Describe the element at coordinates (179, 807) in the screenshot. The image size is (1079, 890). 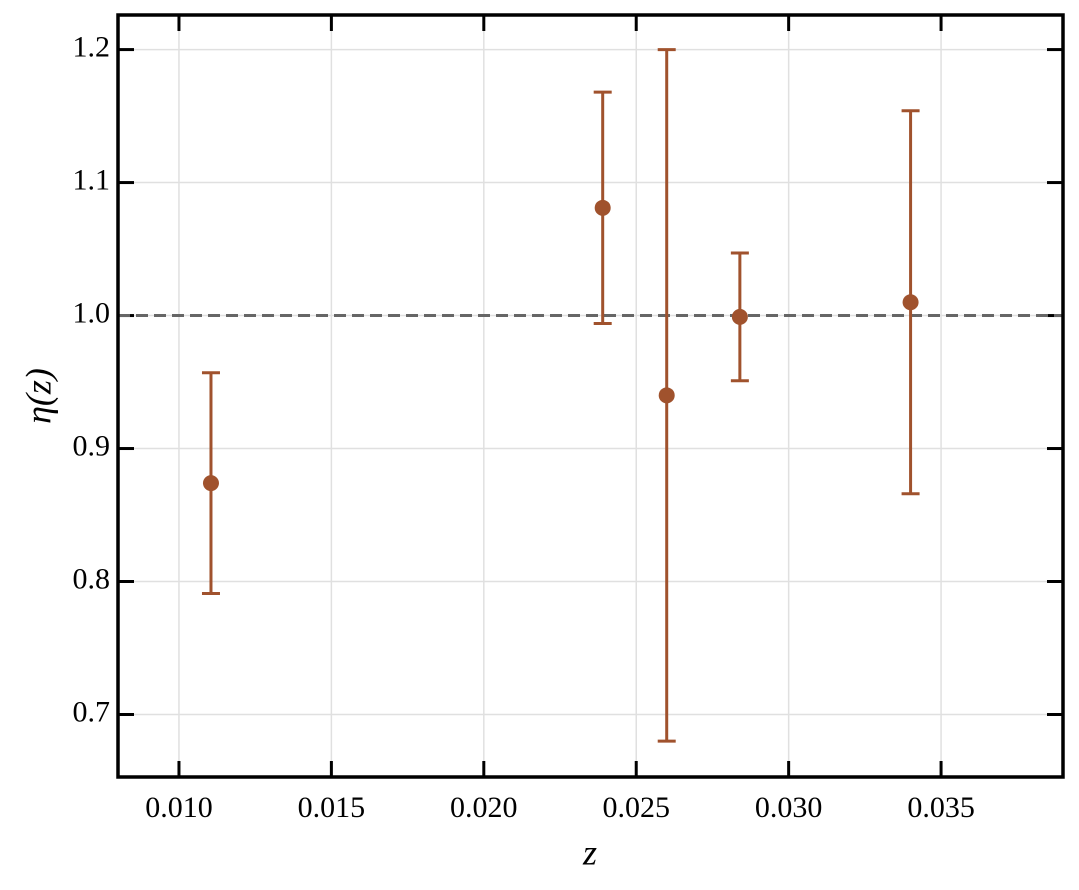
I see `x-tick-label: 0.010` at that location.